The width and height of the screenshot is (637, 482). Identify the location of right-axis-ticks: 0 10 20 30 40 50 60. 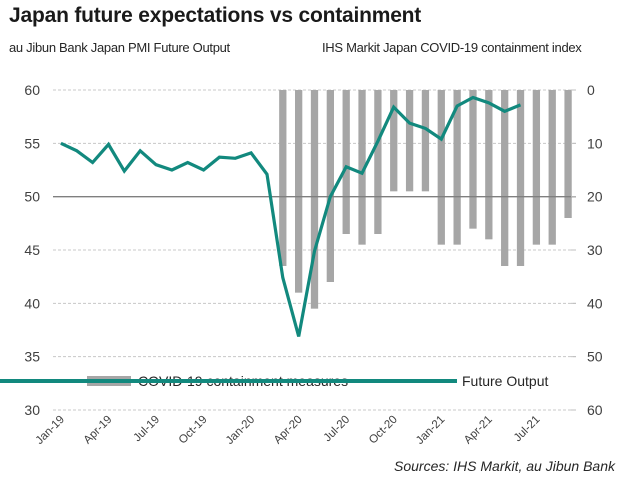
(587, 250).